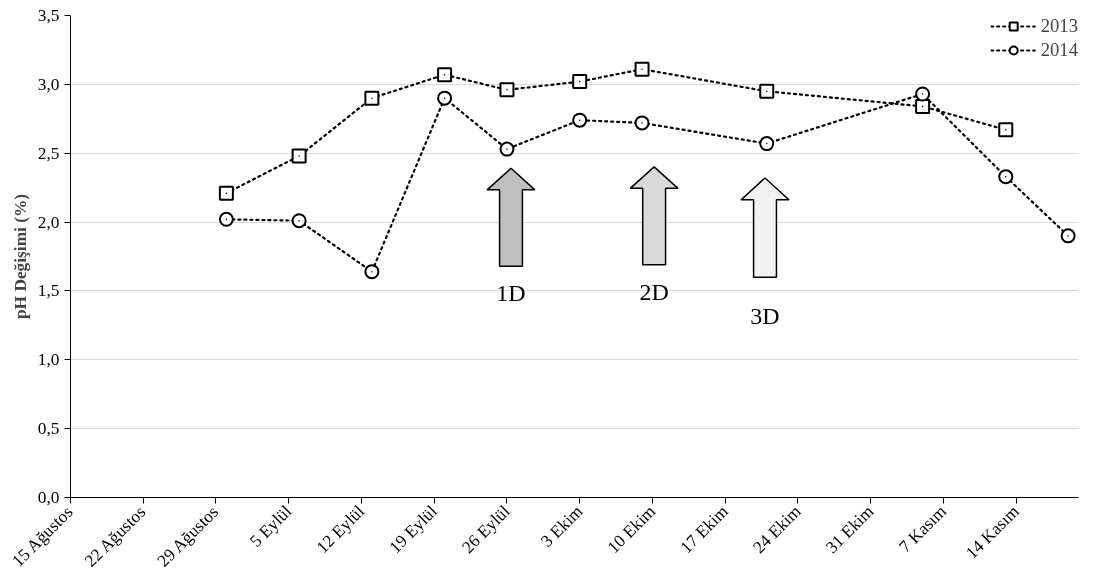  What do you see at coordinates (765, 315) in the screenshot?
I see `annotation: 3D` at bounding box center [765, 315].